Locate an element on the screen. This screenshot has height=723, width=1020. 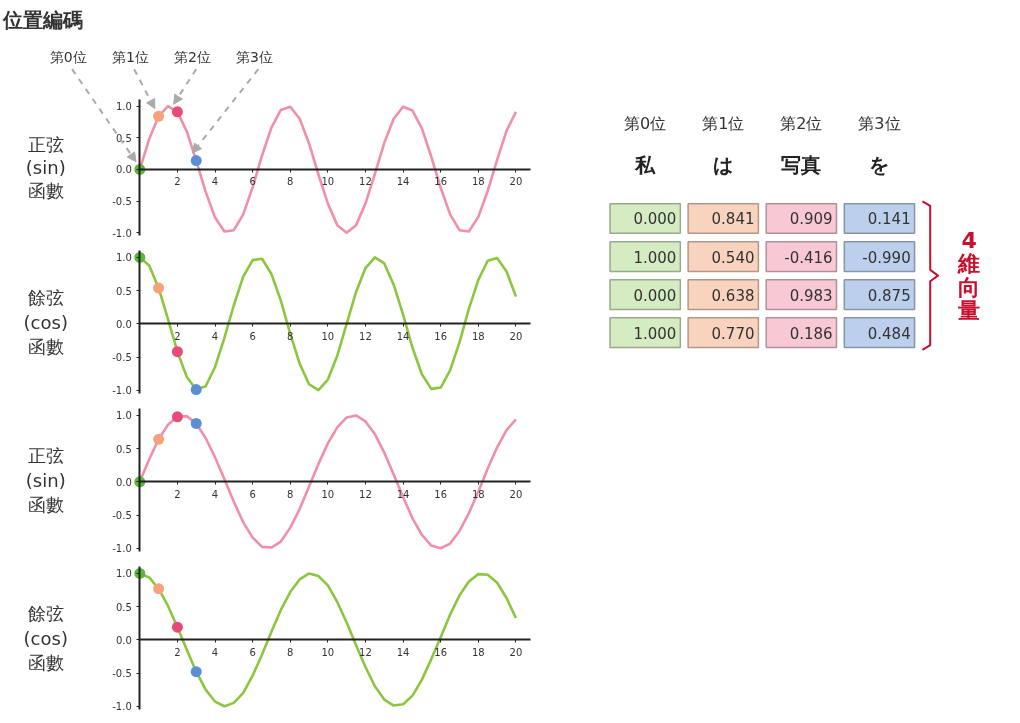
category-label: 第3位 is located at coordinates (879, 123).